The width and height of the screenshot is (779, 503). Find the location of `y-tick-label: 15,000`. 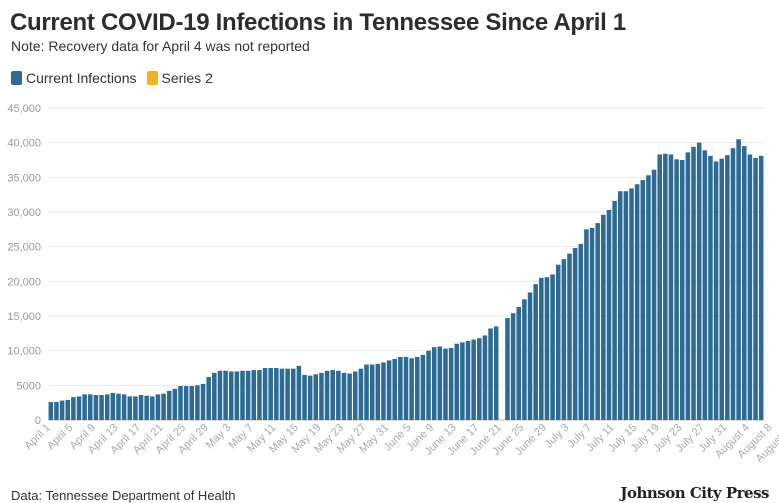

y-tick-label: 15,000 is located at coordinates (24, 317).